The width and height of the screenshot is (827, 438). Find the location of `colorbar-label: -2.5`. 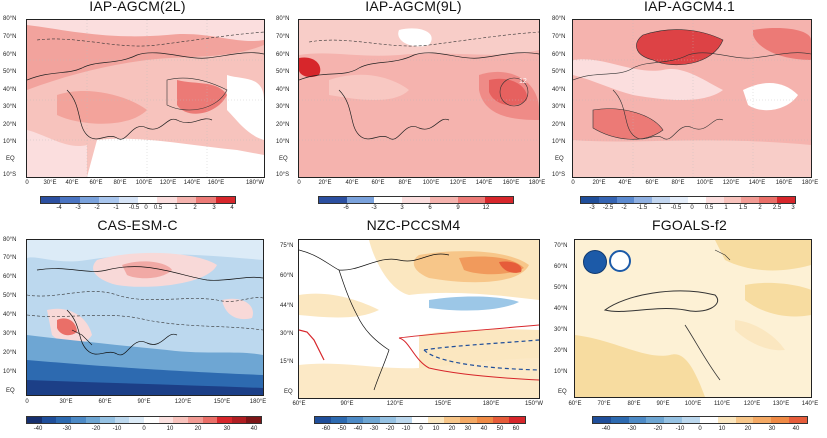

colorbar-label: -2.5 is located at coordinates (608, 208).